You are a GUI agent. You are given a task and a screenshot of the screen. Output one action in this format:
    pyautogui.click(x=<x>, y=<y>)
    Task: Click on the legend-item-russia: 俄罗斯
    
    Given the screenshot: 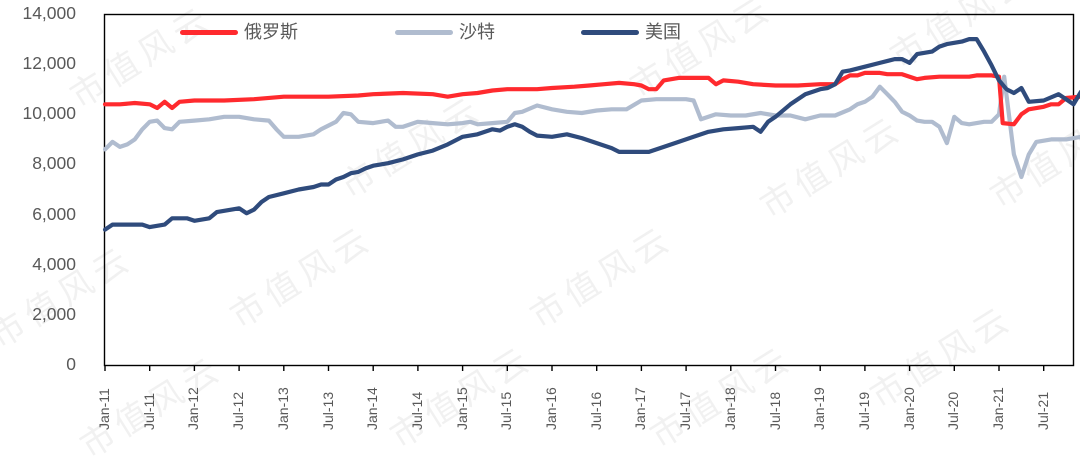 What is the action you would take?
    pyautogui.click(x=239, y=32)
    